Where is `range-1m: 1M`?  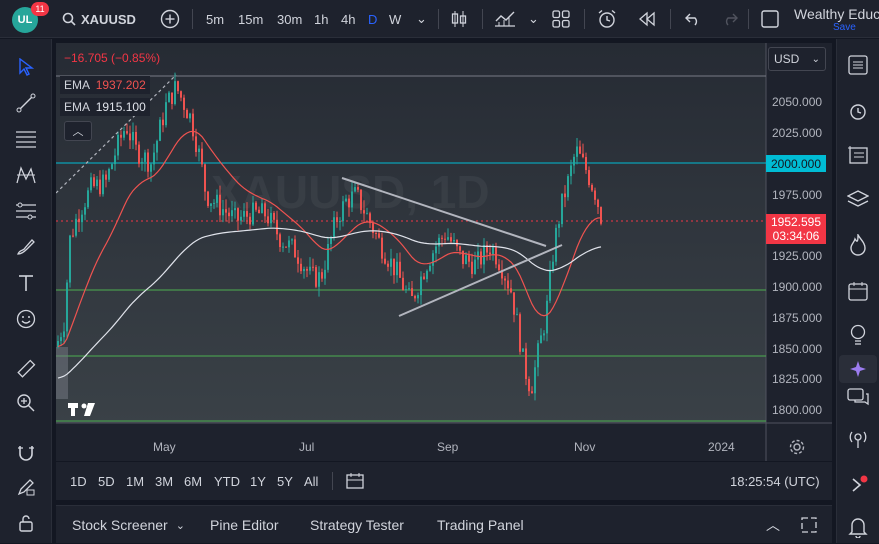 range-1m: 1M is located at coordinates (135, 481).